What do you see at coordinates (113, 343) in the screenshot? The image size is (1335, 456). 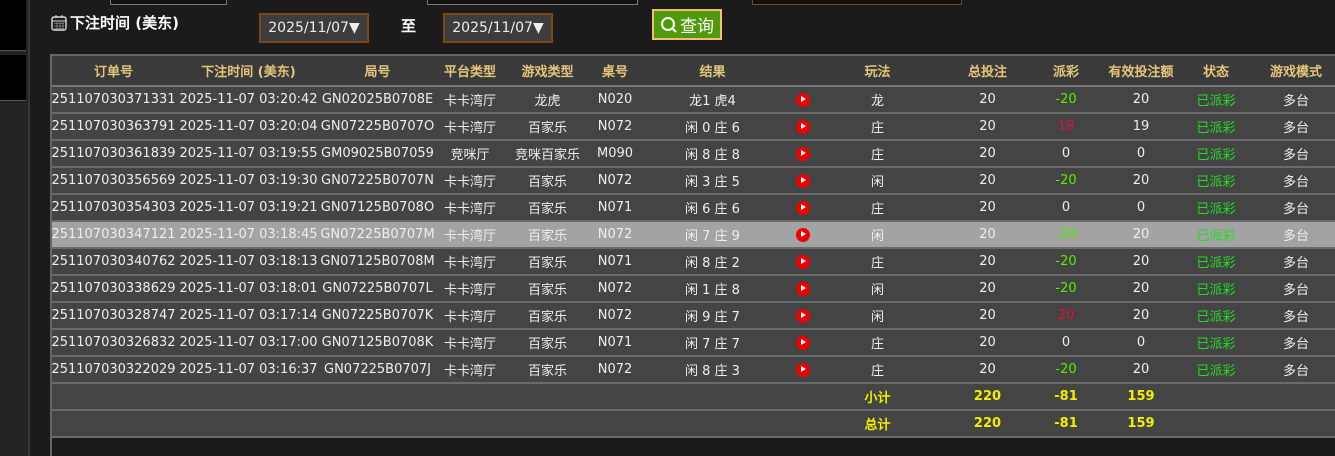 I see `cell: 251107030326832` at bounding box center [113, 343].